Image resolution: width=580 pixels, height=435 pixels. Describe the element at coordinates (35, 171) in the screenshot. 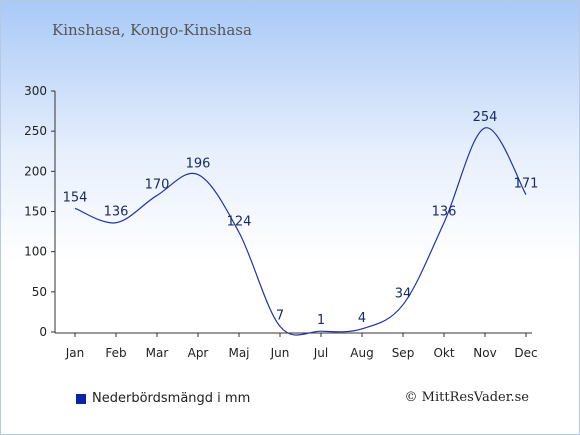

I see `y-tick-label: 200` at that location.